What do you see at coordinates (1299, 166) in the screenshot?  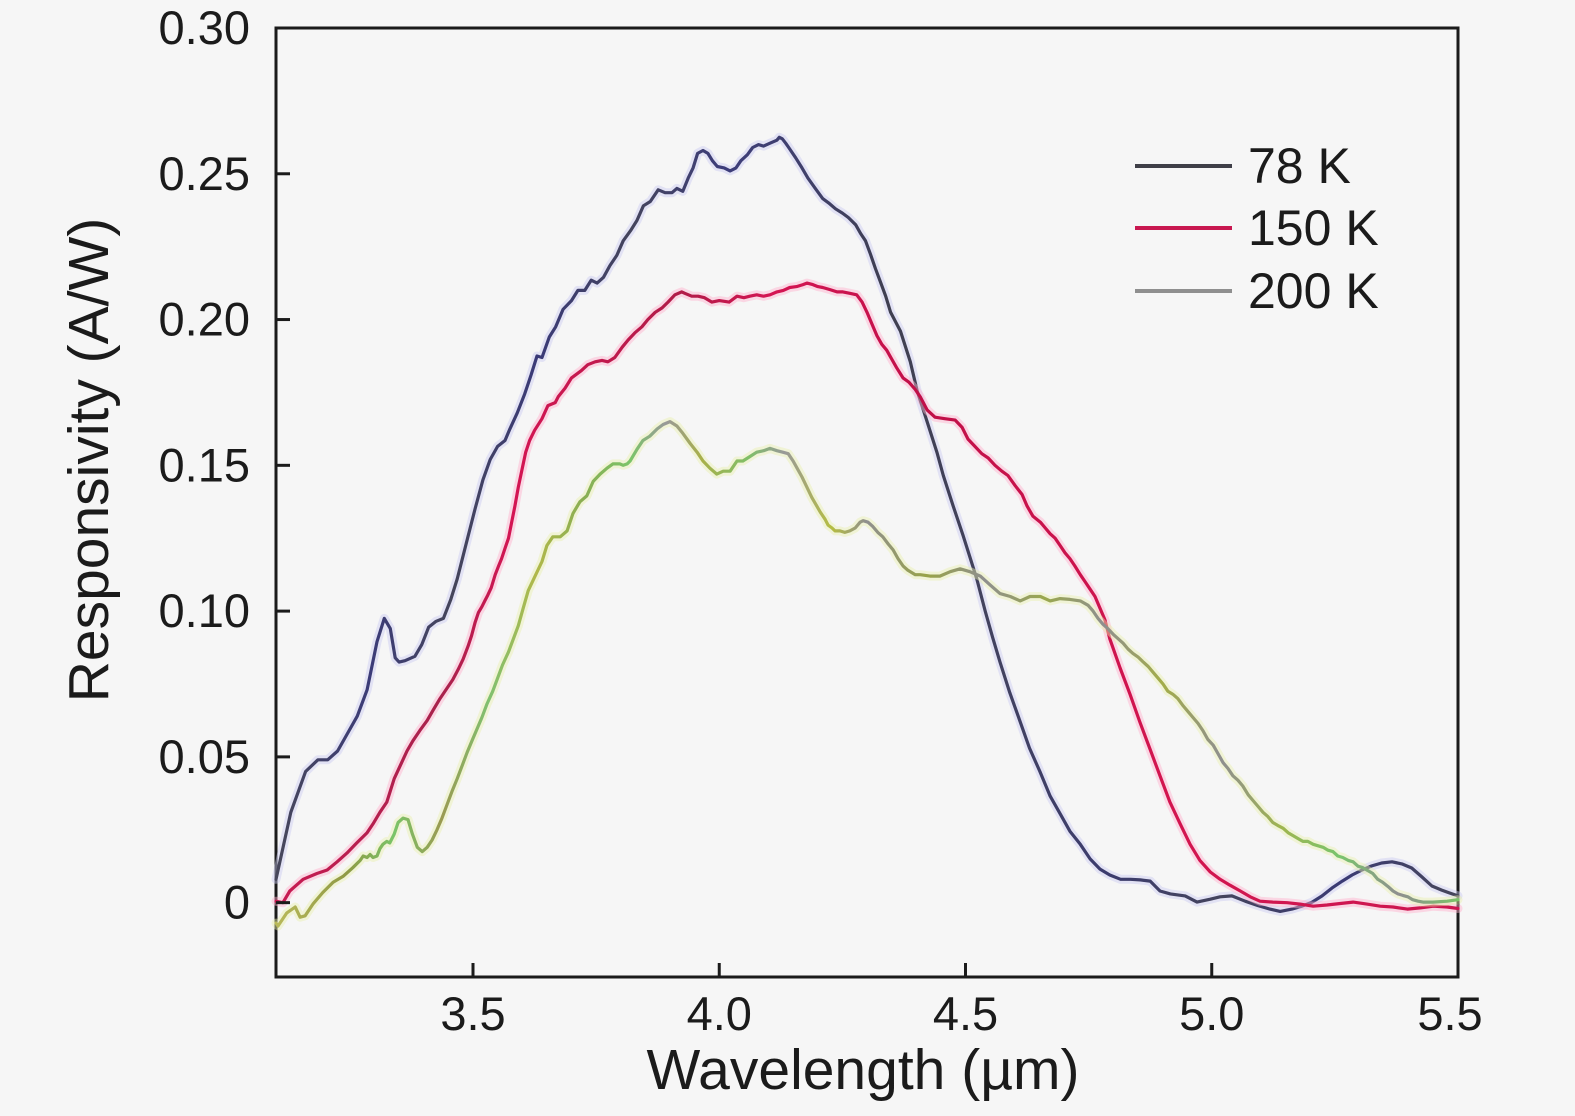 I see `legend-label-78k: 78 K` at bounding box center [1299, 166].